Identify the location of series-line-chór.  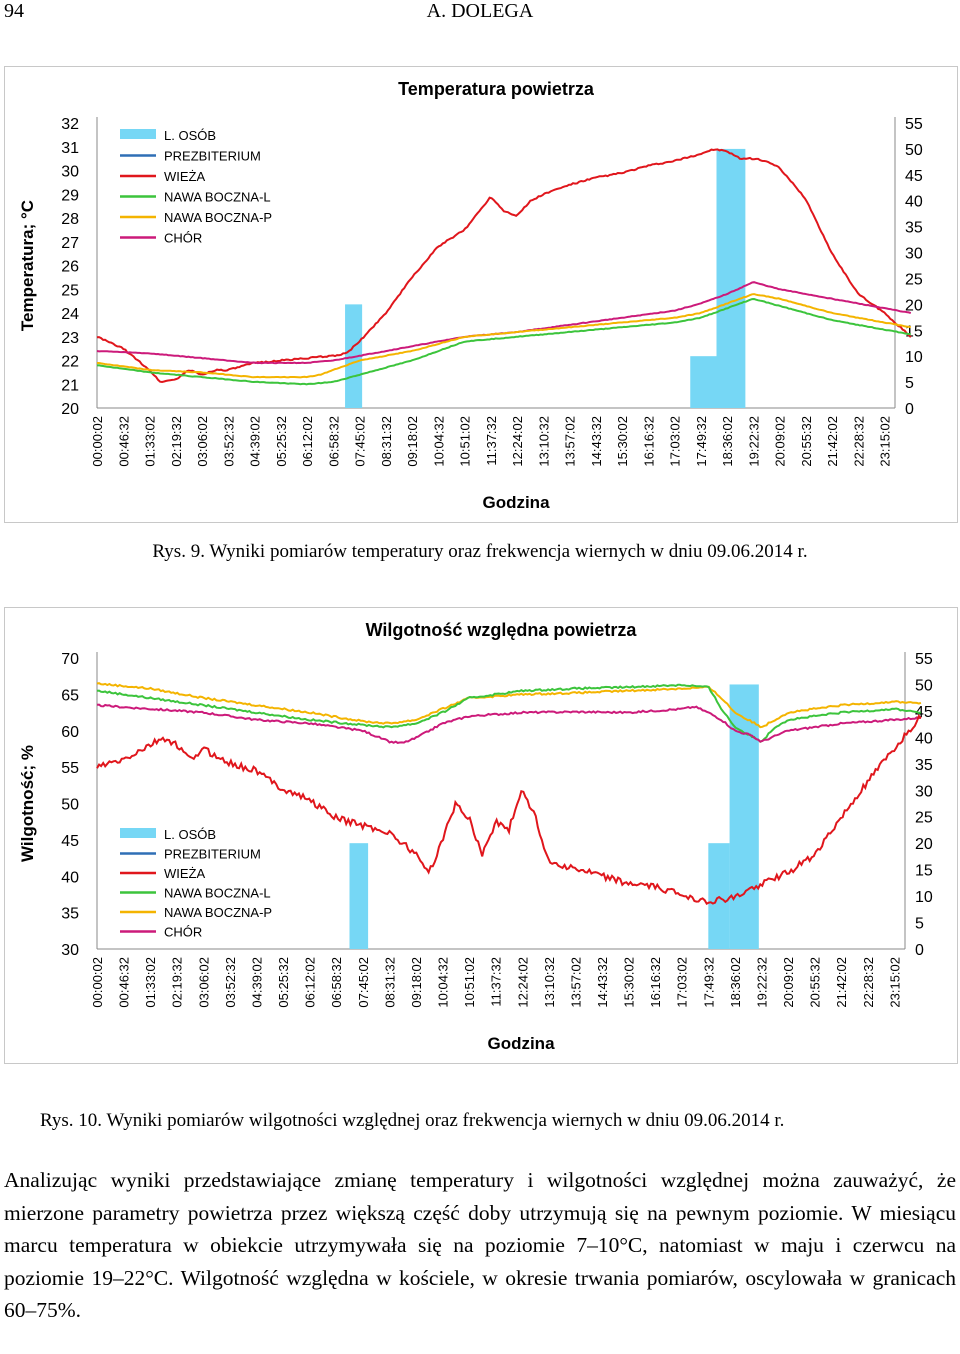
(504, 323).